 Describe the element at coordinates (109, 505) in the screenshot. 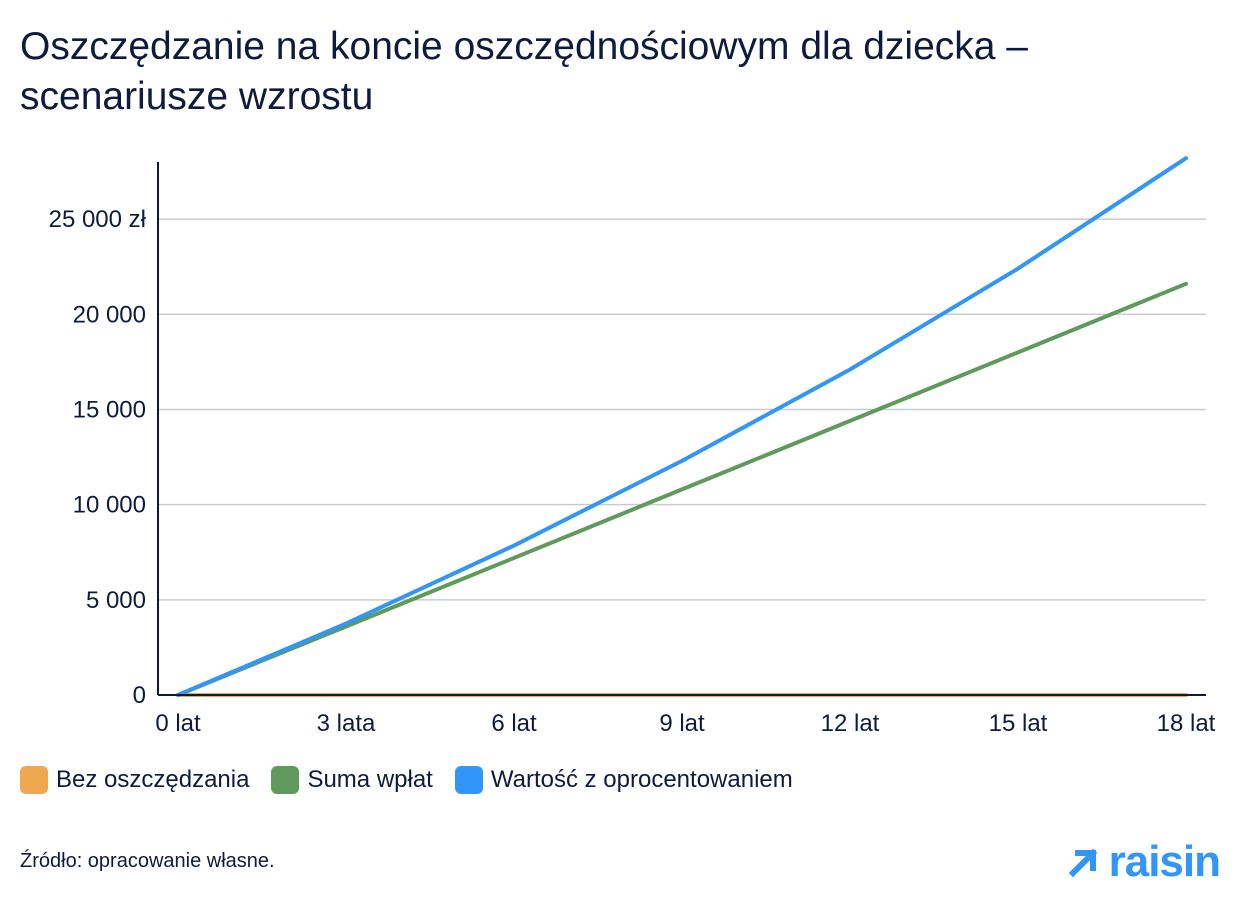

I see `y-tick-label: 10 000` at that location.